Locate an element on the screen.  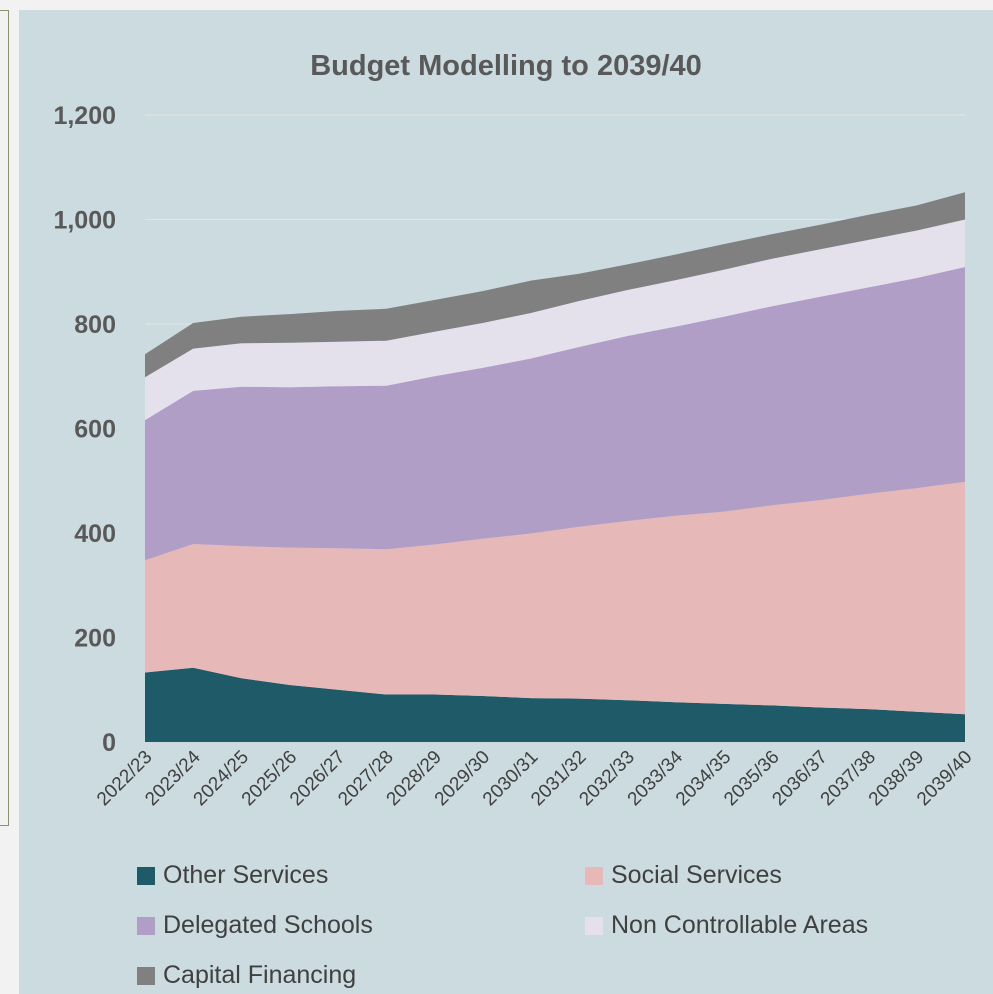
legend-label: Social Services is located at coordinates (696, 875).